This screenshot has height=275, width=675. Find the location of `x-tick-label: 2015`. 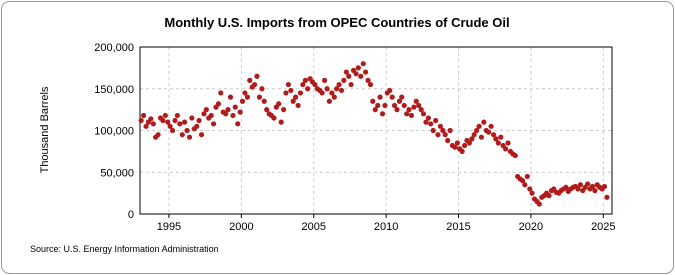

x-tick-label: 2015 is located at coordinates (458, 227).